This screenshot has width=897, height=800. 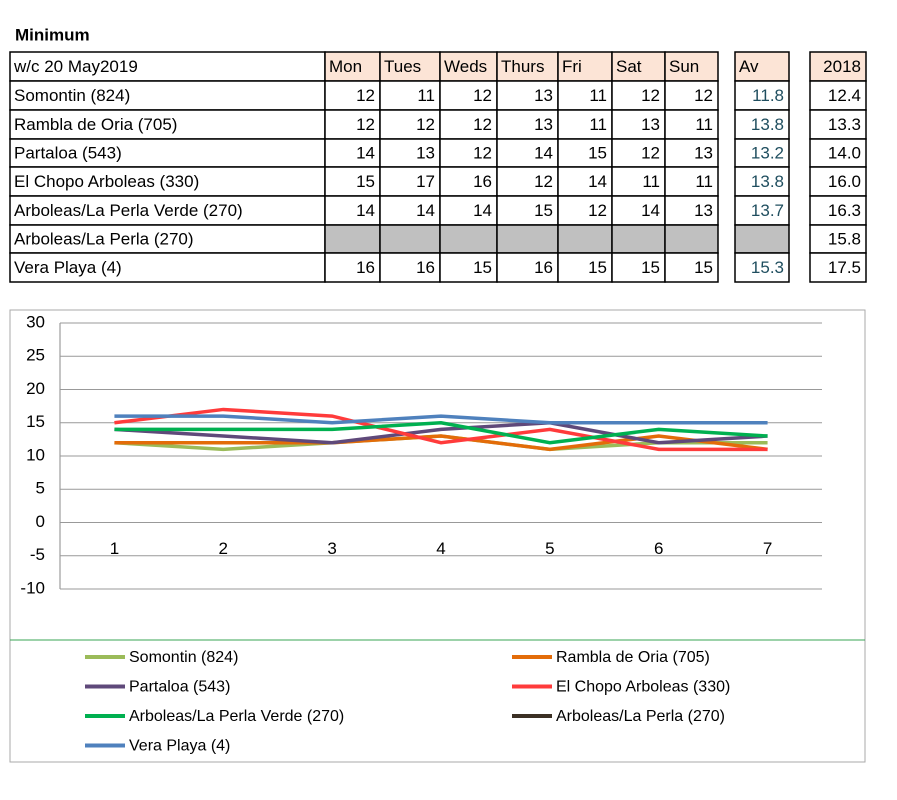 I want to click on x-tick-label: 6, so click(x=658, y=548).